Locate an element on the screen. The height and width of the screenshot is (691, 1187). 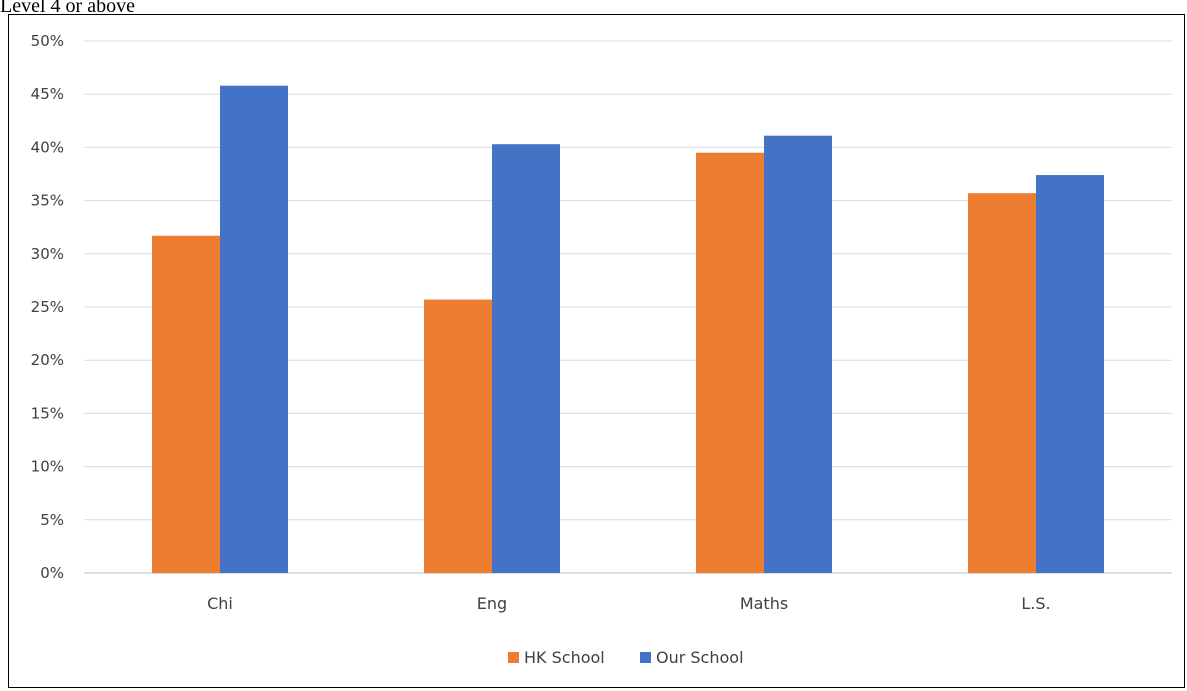
x-category-label: Maths is located at coordinates (764, 603).